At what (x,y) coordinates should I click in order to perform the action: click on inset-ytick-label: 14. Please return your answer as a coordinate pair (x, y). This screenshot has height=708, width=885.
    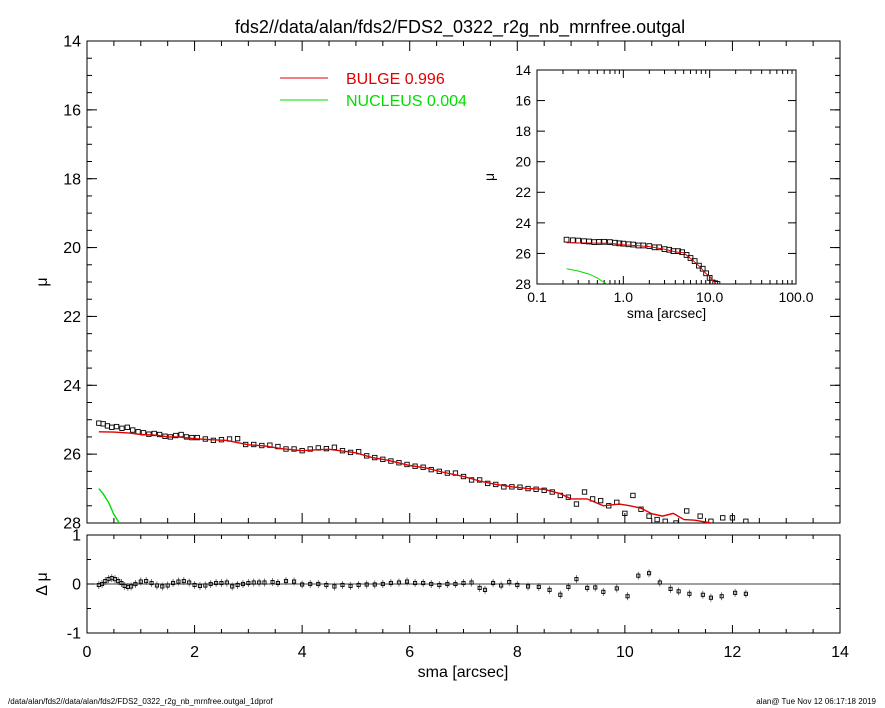
    Looking at the image, I should click on (523, 70).